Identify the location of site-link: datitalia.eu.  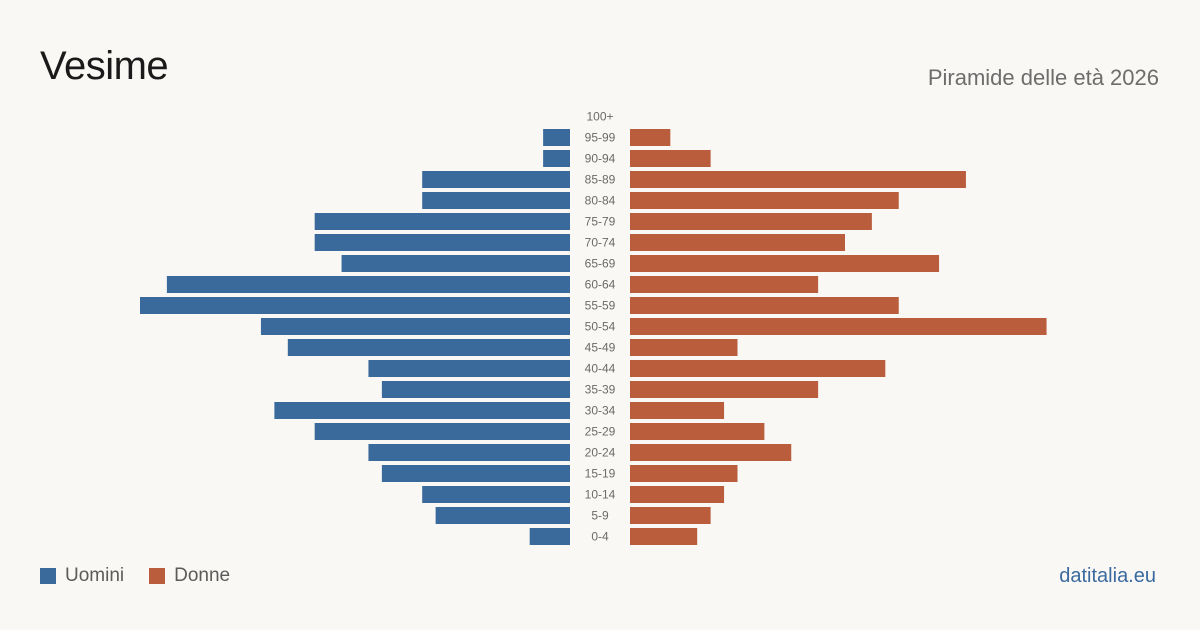
(1107, 576).